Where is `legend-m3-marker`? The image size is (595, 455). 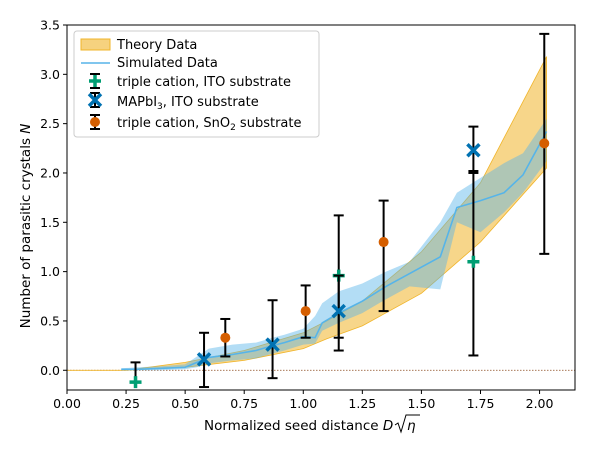
legend-m3-marker is located at coordinates (95, 122).